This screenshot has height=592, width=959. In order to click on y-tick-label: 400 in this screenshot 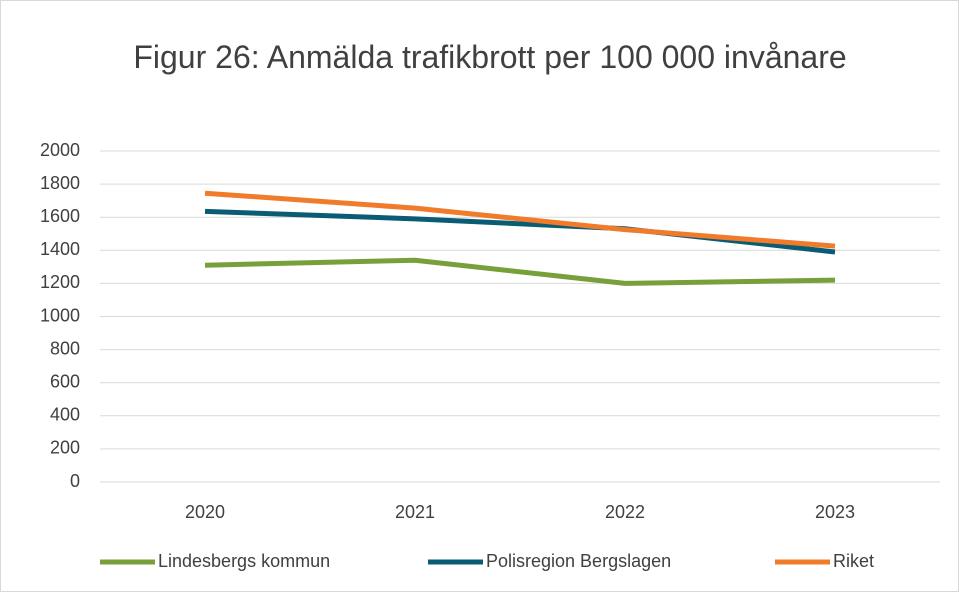, I will do `click(65, 415)`.